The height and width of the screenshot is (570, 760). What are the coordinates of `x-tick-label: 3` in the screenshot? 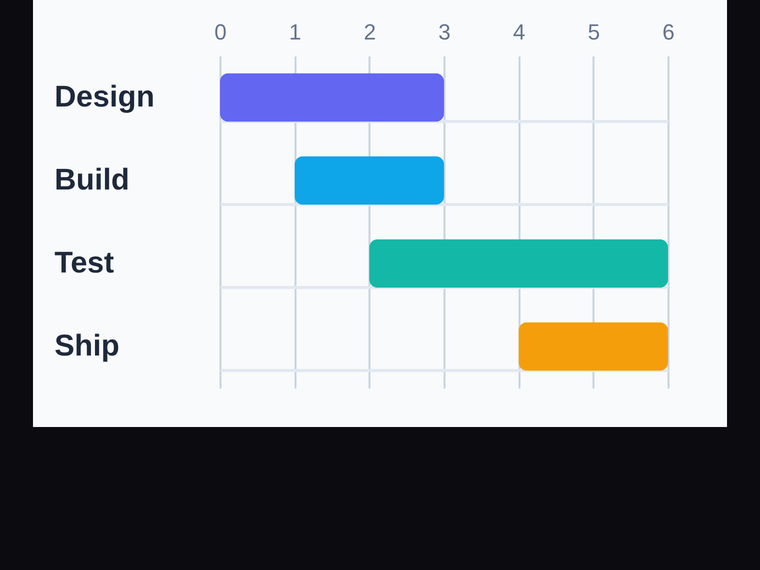 It's located at (444, 32).